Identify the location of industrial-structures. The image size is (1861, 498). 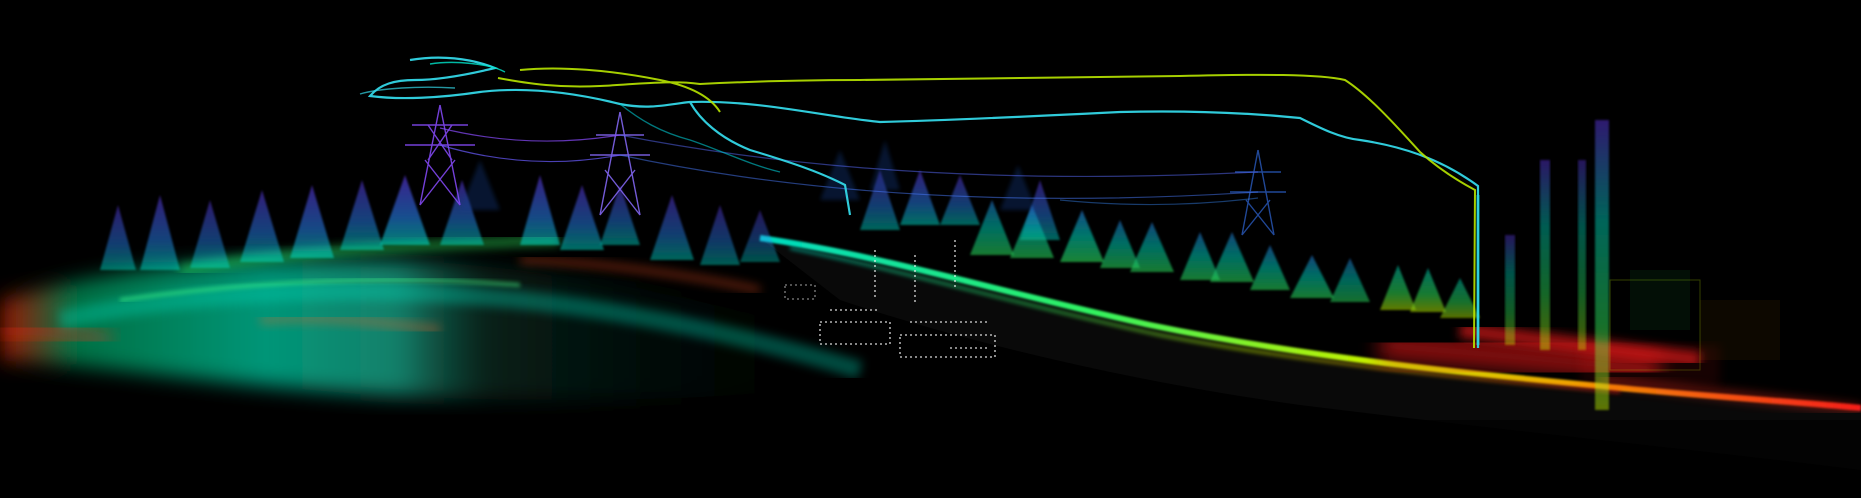
(1680, 327).